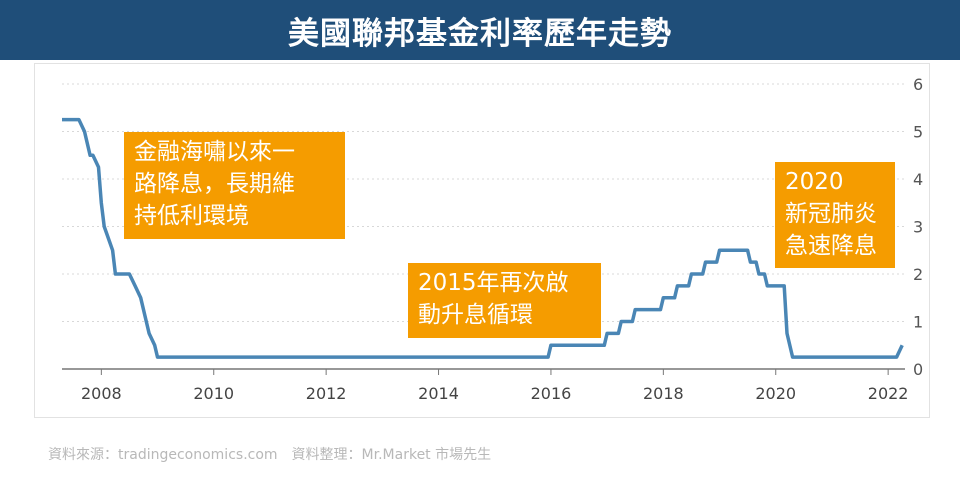  Describe the element at coordinates (326, 393) in the screenshot. I see `x-tick-label: 2012` at that location.